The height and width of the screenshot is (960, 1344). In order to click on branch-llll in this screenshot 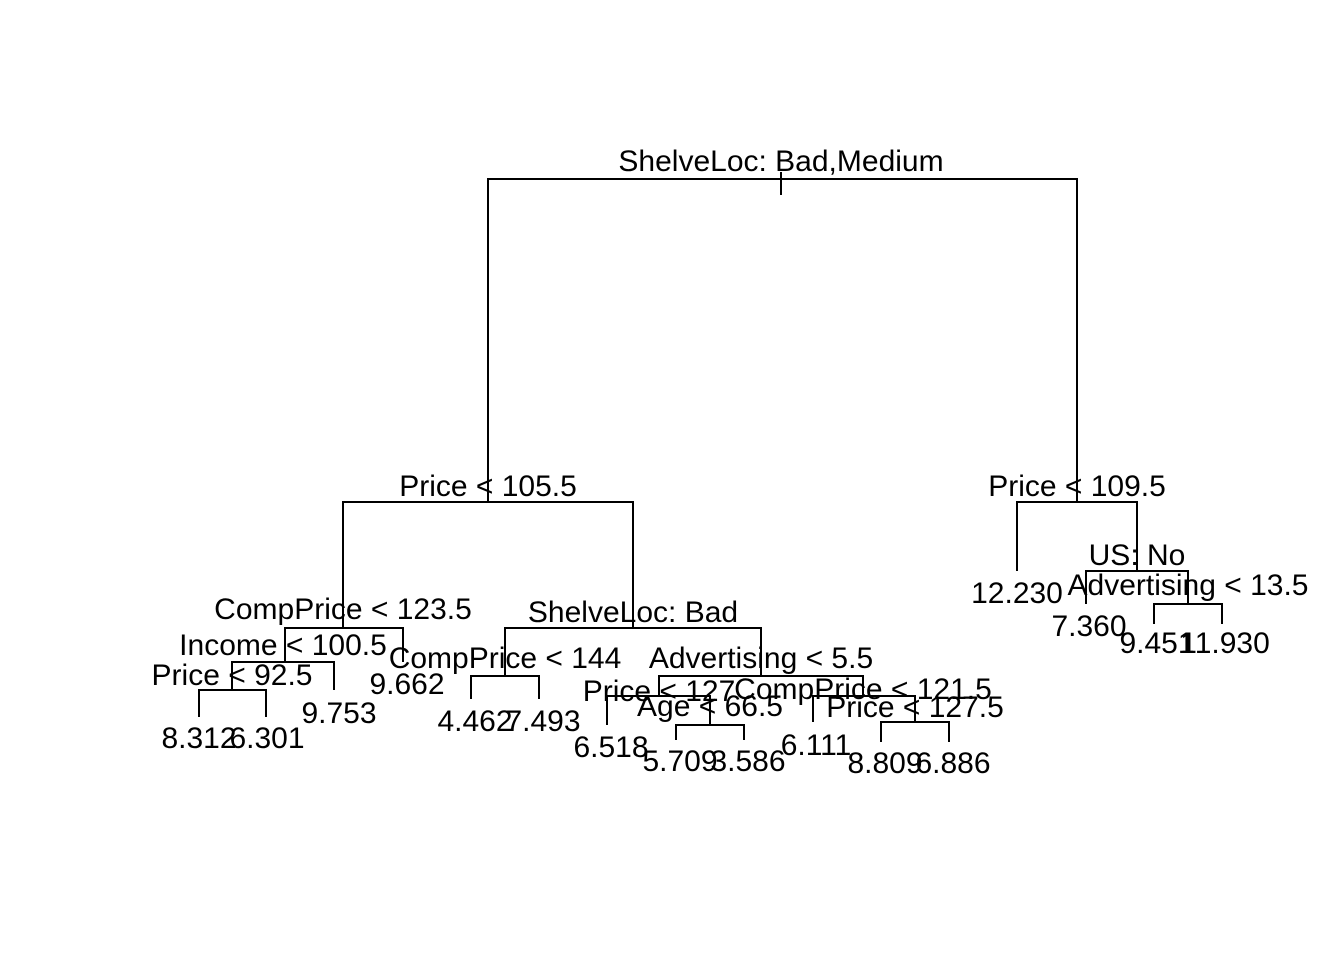, I will do `click(232, 703)`.